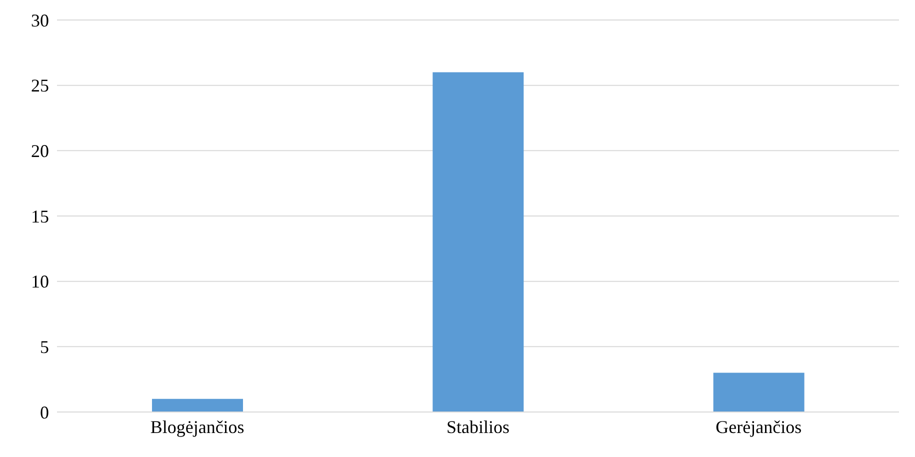 This screenshot has height=457, width=915. I want to click on y-tick-label: 15, so click(40, 216).